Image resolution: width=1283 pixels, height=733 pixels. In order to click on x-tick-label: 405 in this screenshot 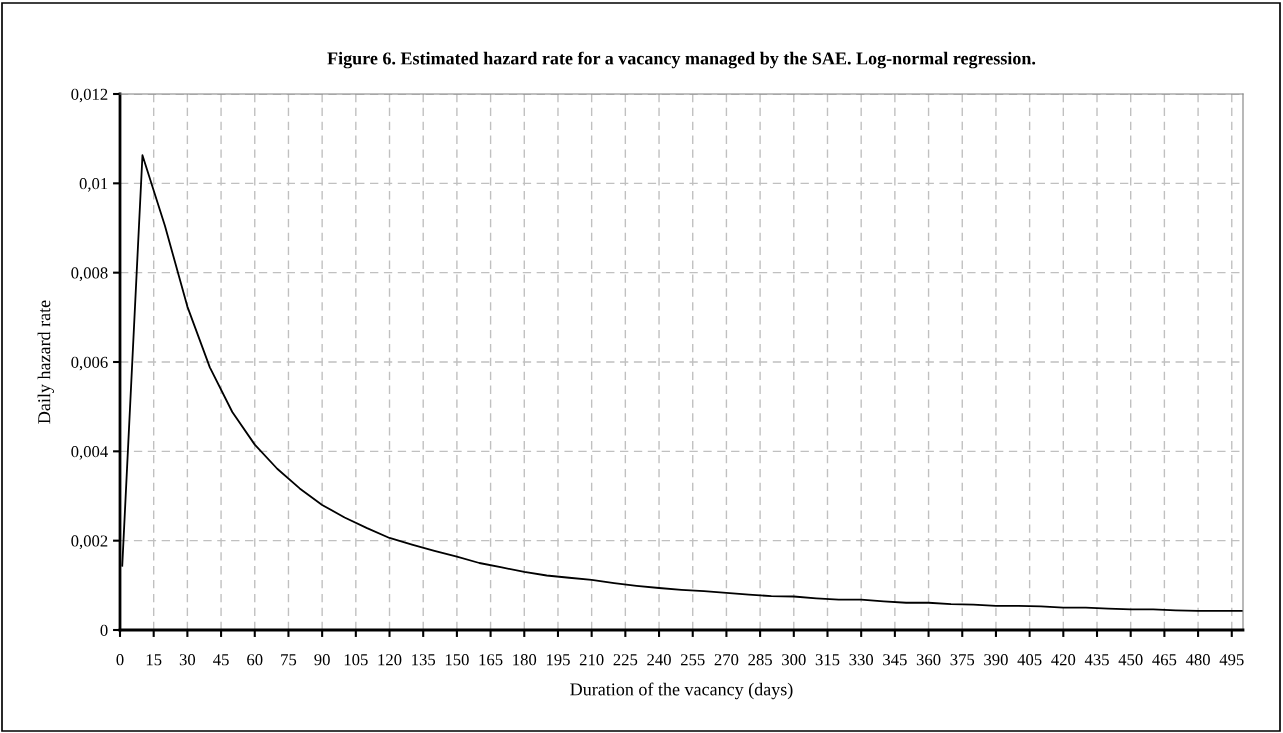, I will do `click(1029, 660)`.